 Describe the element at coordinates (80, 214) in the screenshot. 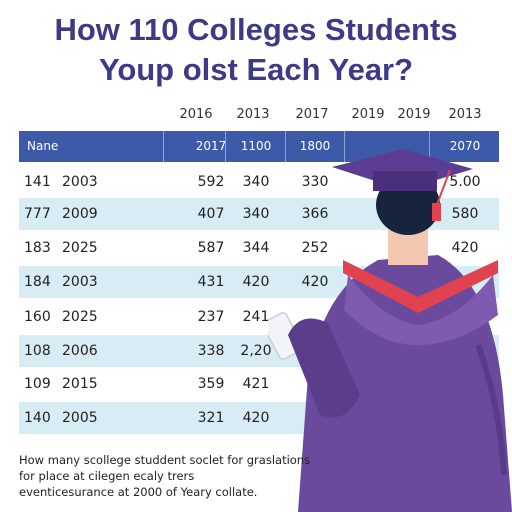

I see `table-cell: 2009` at that location.